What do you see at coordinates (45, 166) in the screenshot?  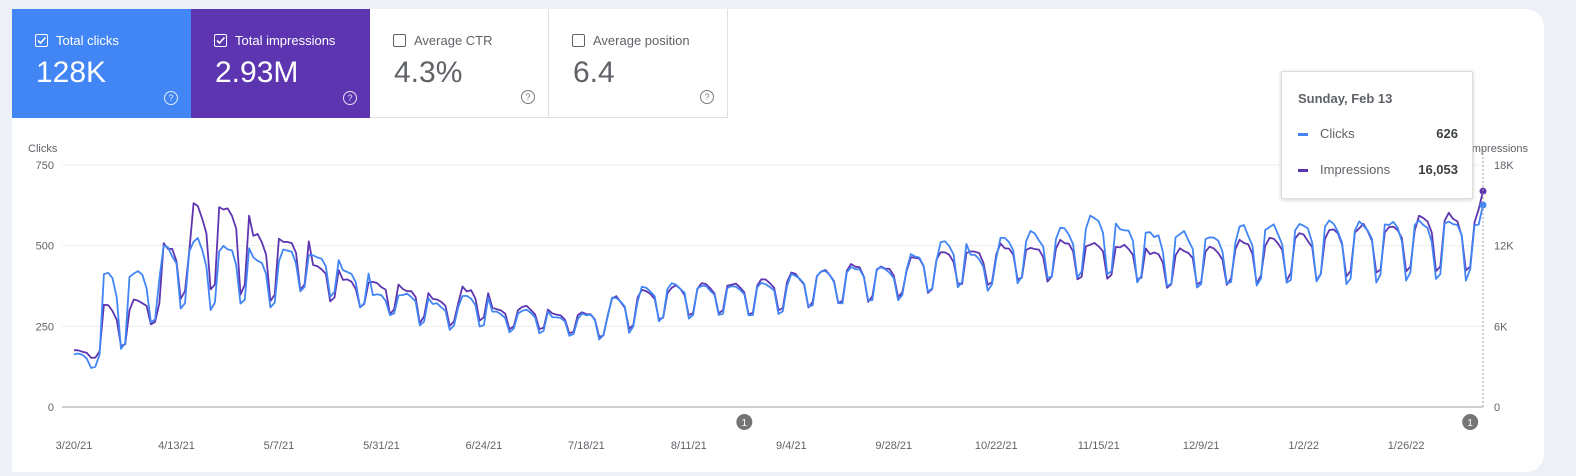 I see `left-axis-tick-label: 750` at bounding box center [45, 166].